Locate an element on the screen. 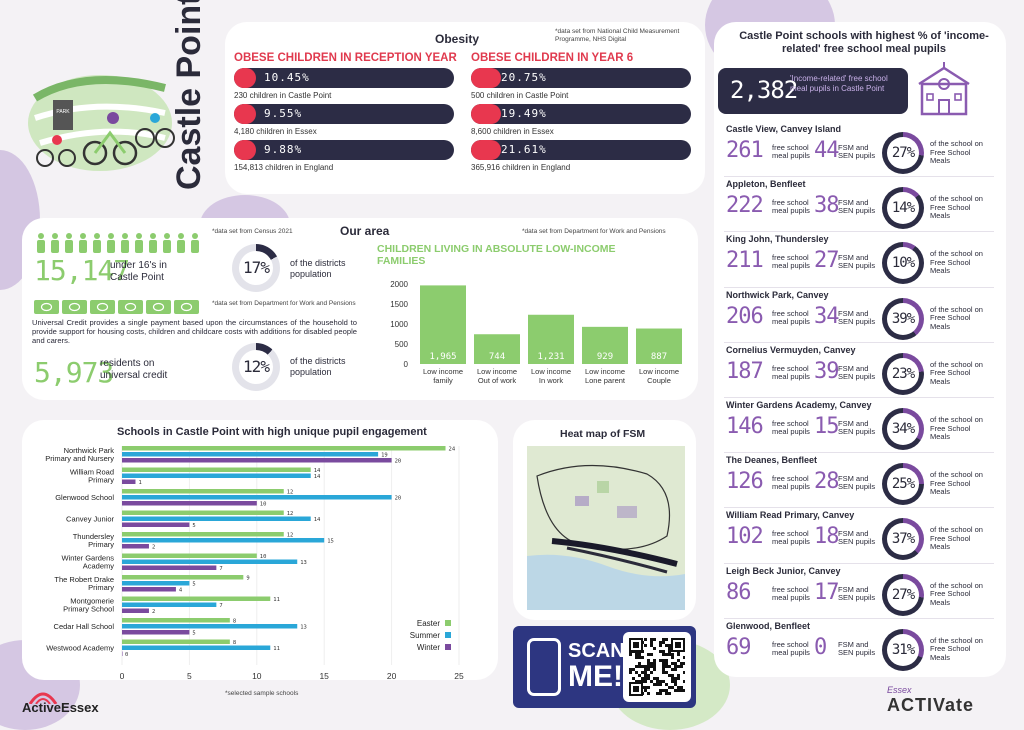  x-tick-label: 25 is located at coordinates (459, 676).